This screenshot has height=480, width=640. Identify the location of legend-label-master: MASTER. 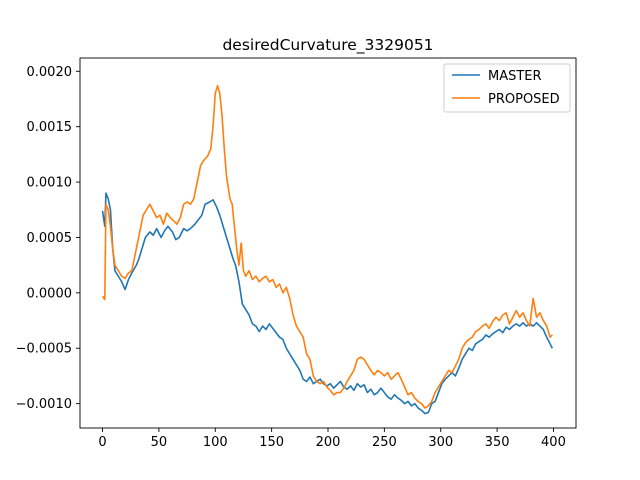
(515, 76).